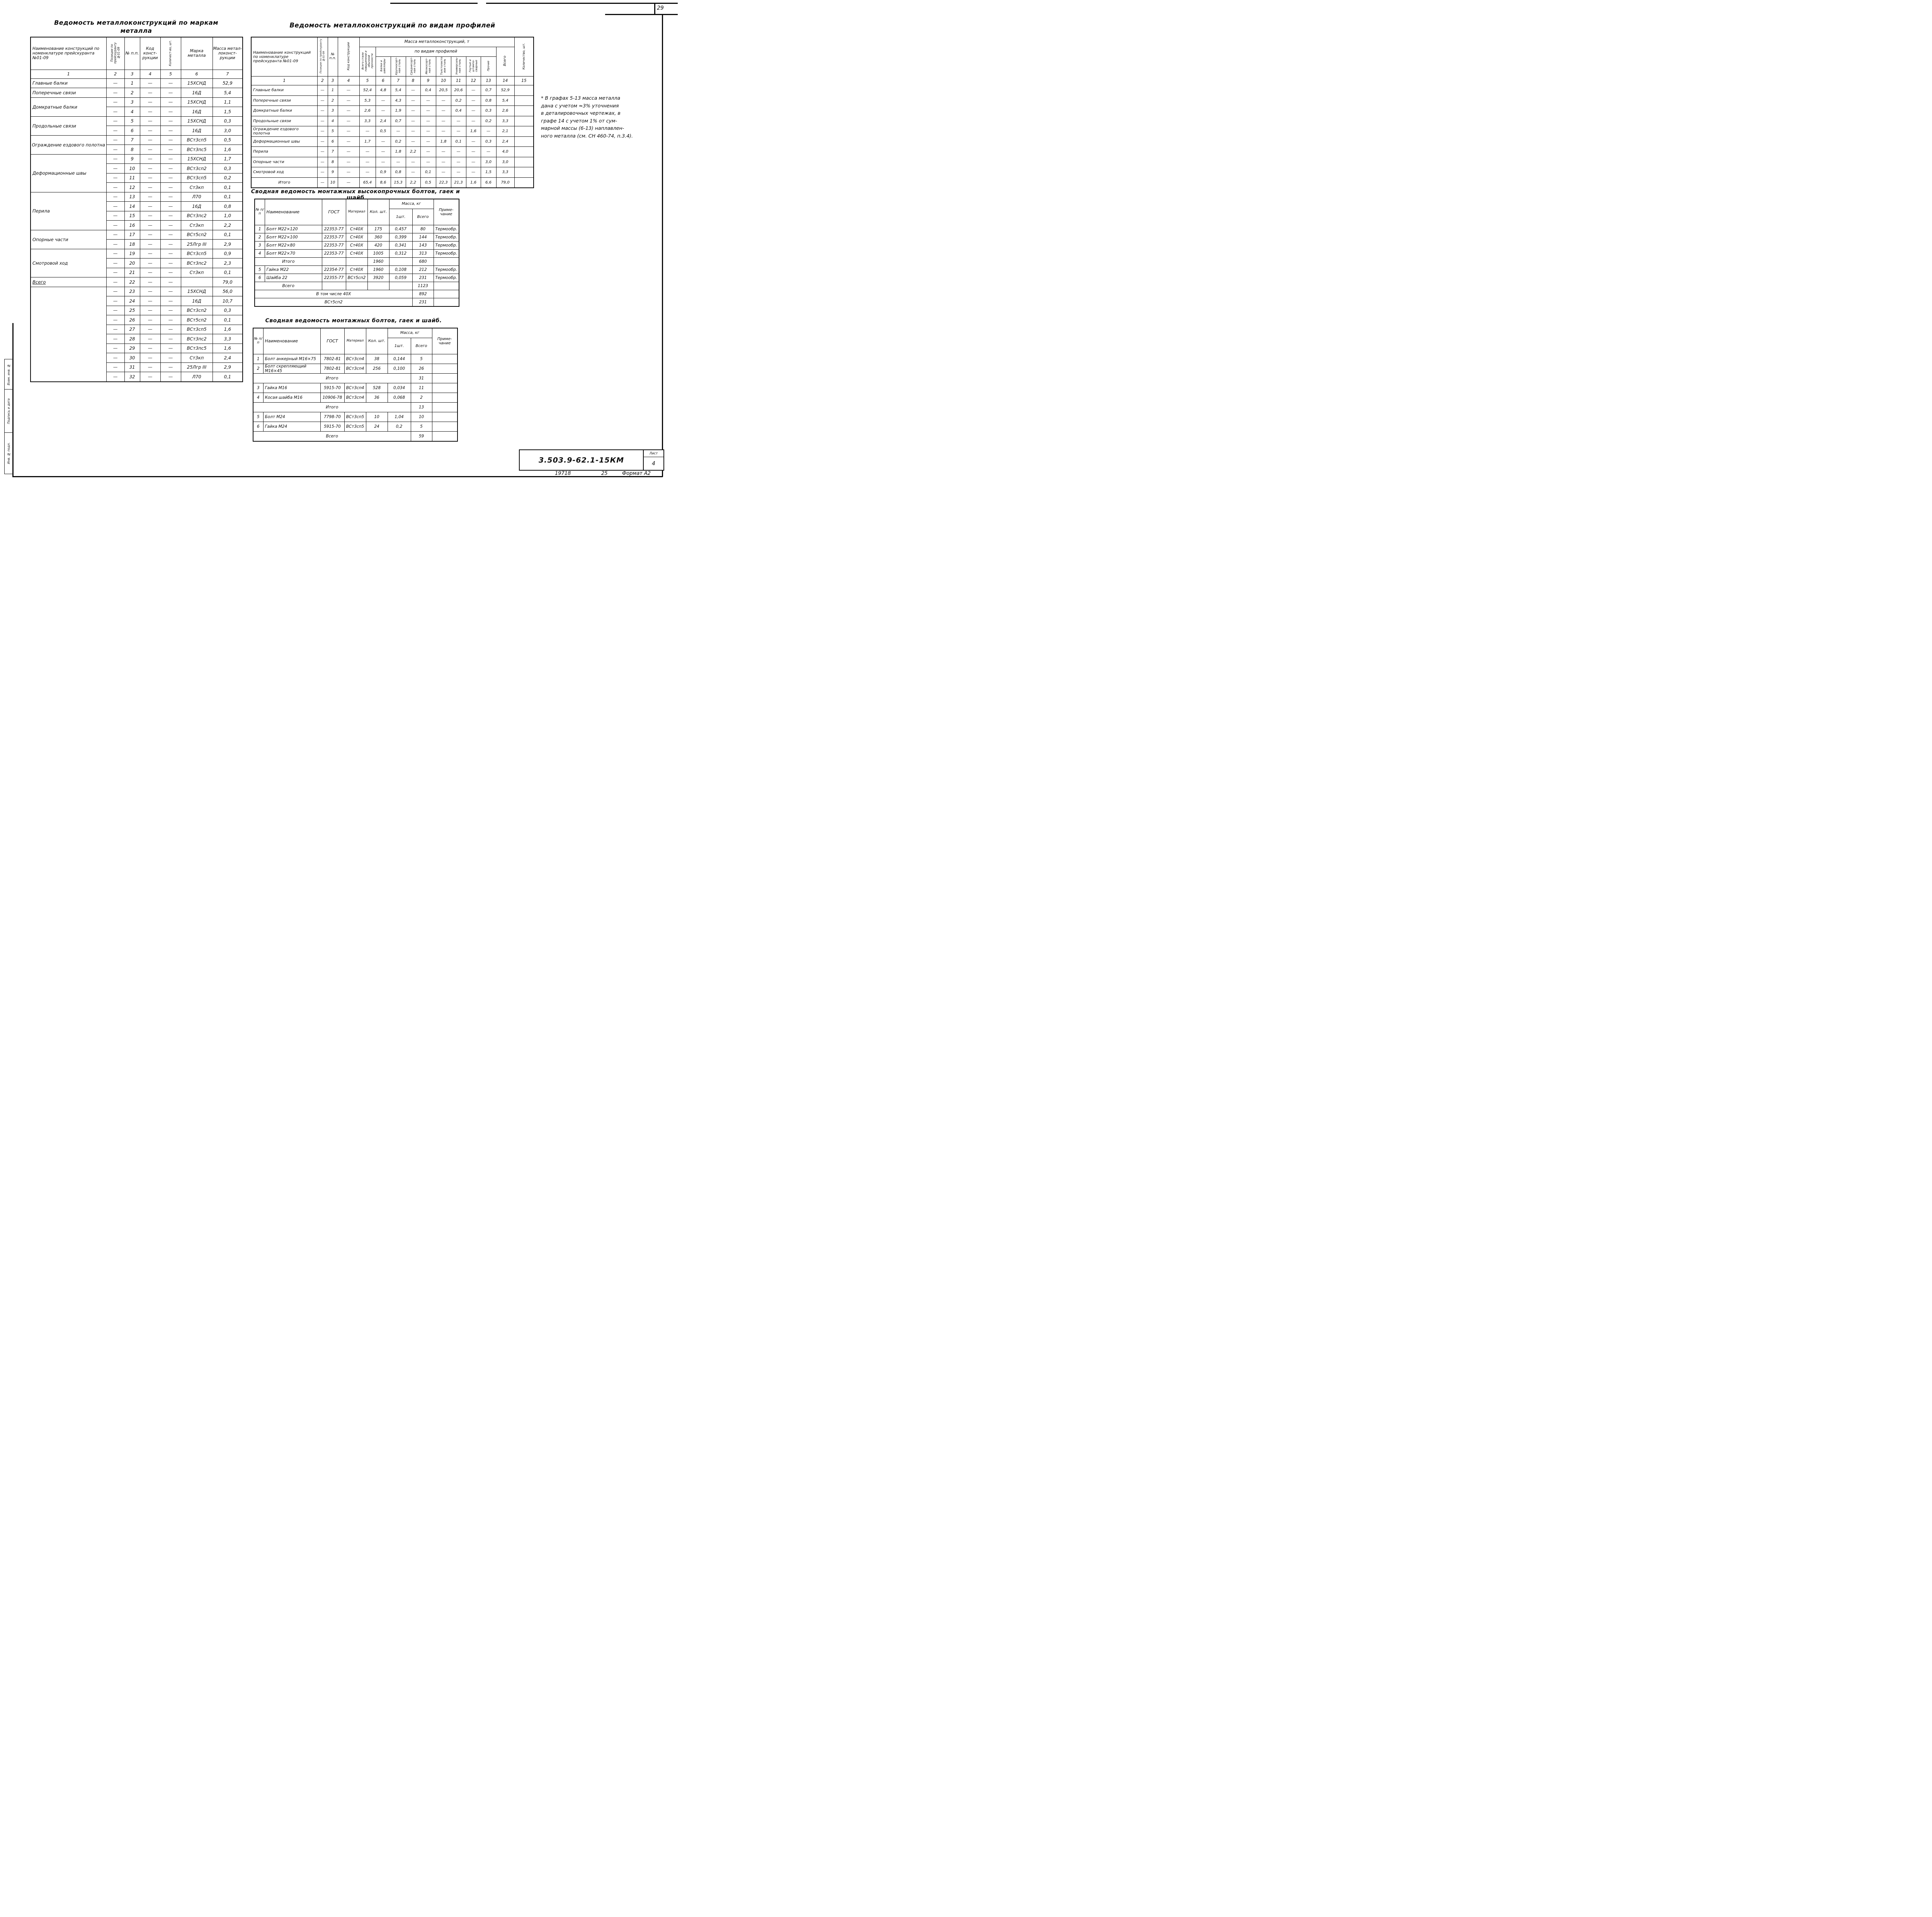 Image resolution: width=1932 pixels, height=1917 pixels. I want to click on col-header-num: № п/п, so click(259, 212).